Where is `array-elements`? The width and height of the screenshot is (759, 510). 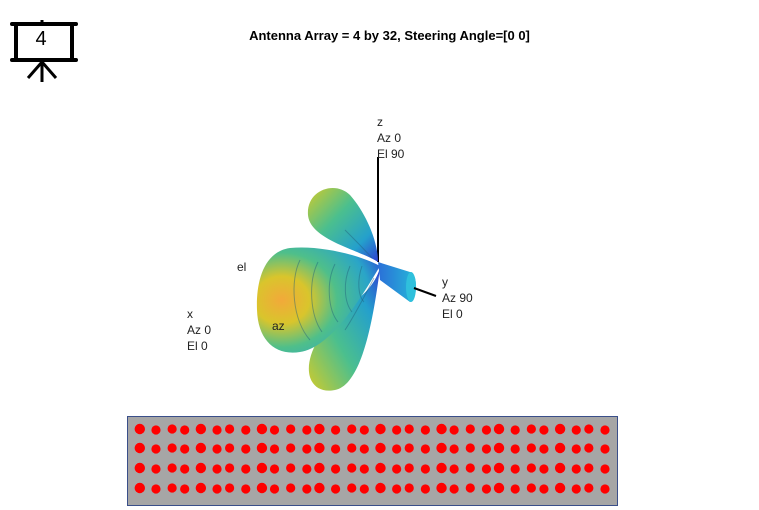 array-elements is located at coordinates (372, 458).